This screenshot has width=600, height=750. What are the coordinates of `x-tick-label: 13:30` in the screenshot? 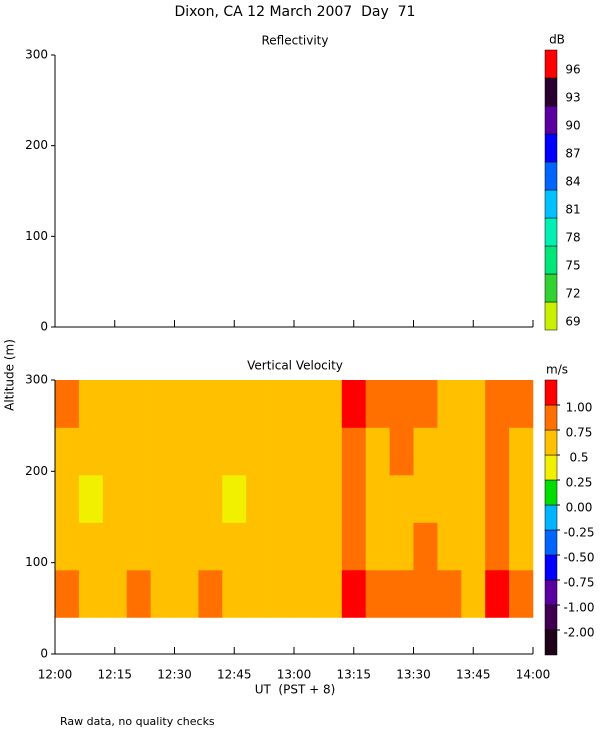 It's located at (413, 675).